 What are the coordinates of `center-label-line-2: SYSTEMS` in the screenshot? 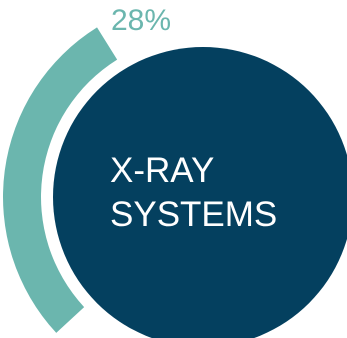 It's located at (193, 214).